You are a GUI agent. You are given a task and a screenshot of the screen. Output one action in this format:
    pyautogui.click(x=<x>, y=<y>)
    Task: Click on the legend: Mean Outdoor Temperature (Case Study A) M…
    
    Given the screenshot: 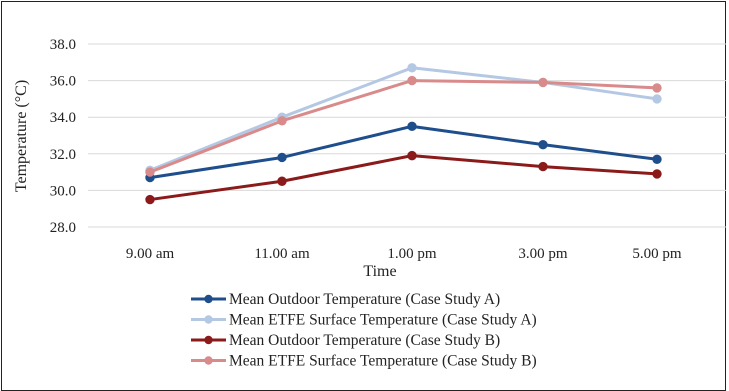 What is the action you would take?
    pyautogui.click(x=364, y=330)
    